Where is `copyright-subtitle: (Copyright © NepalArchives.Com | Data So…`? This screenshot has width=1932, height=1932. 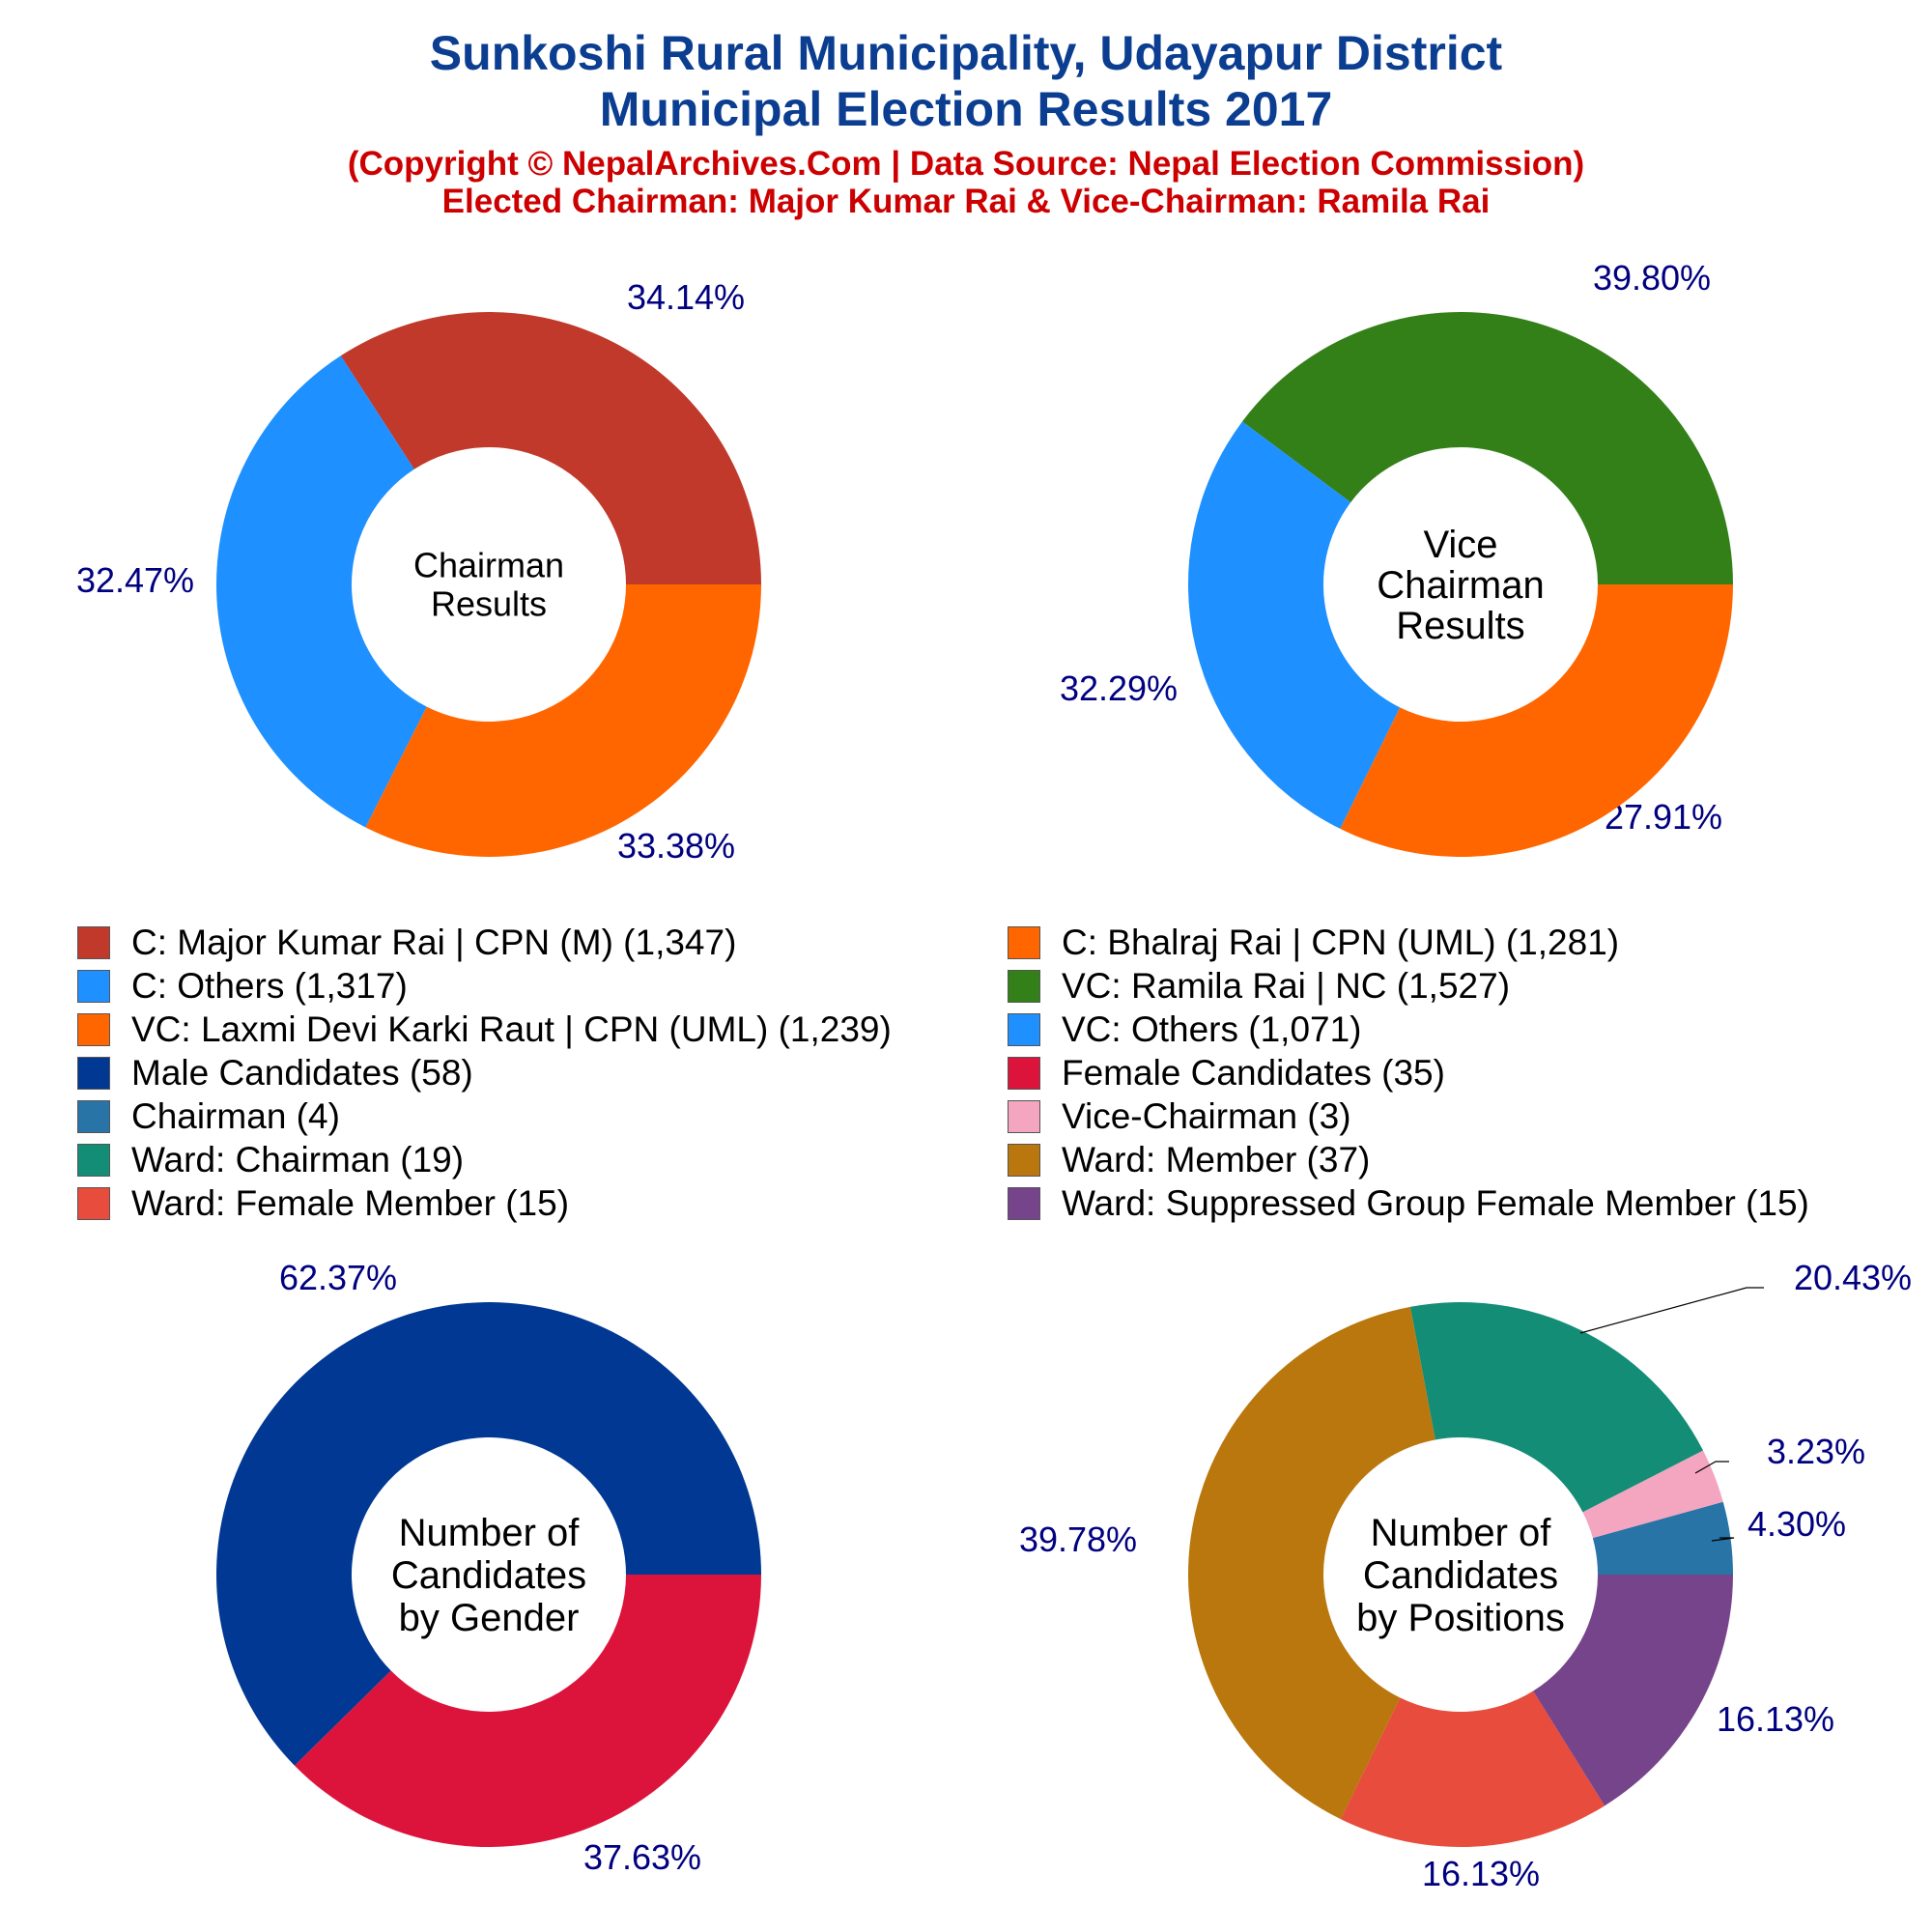
copyright-subtitle: (Copyright © NepalArchives.Com | Data So… is located at coordinates (966, 164).